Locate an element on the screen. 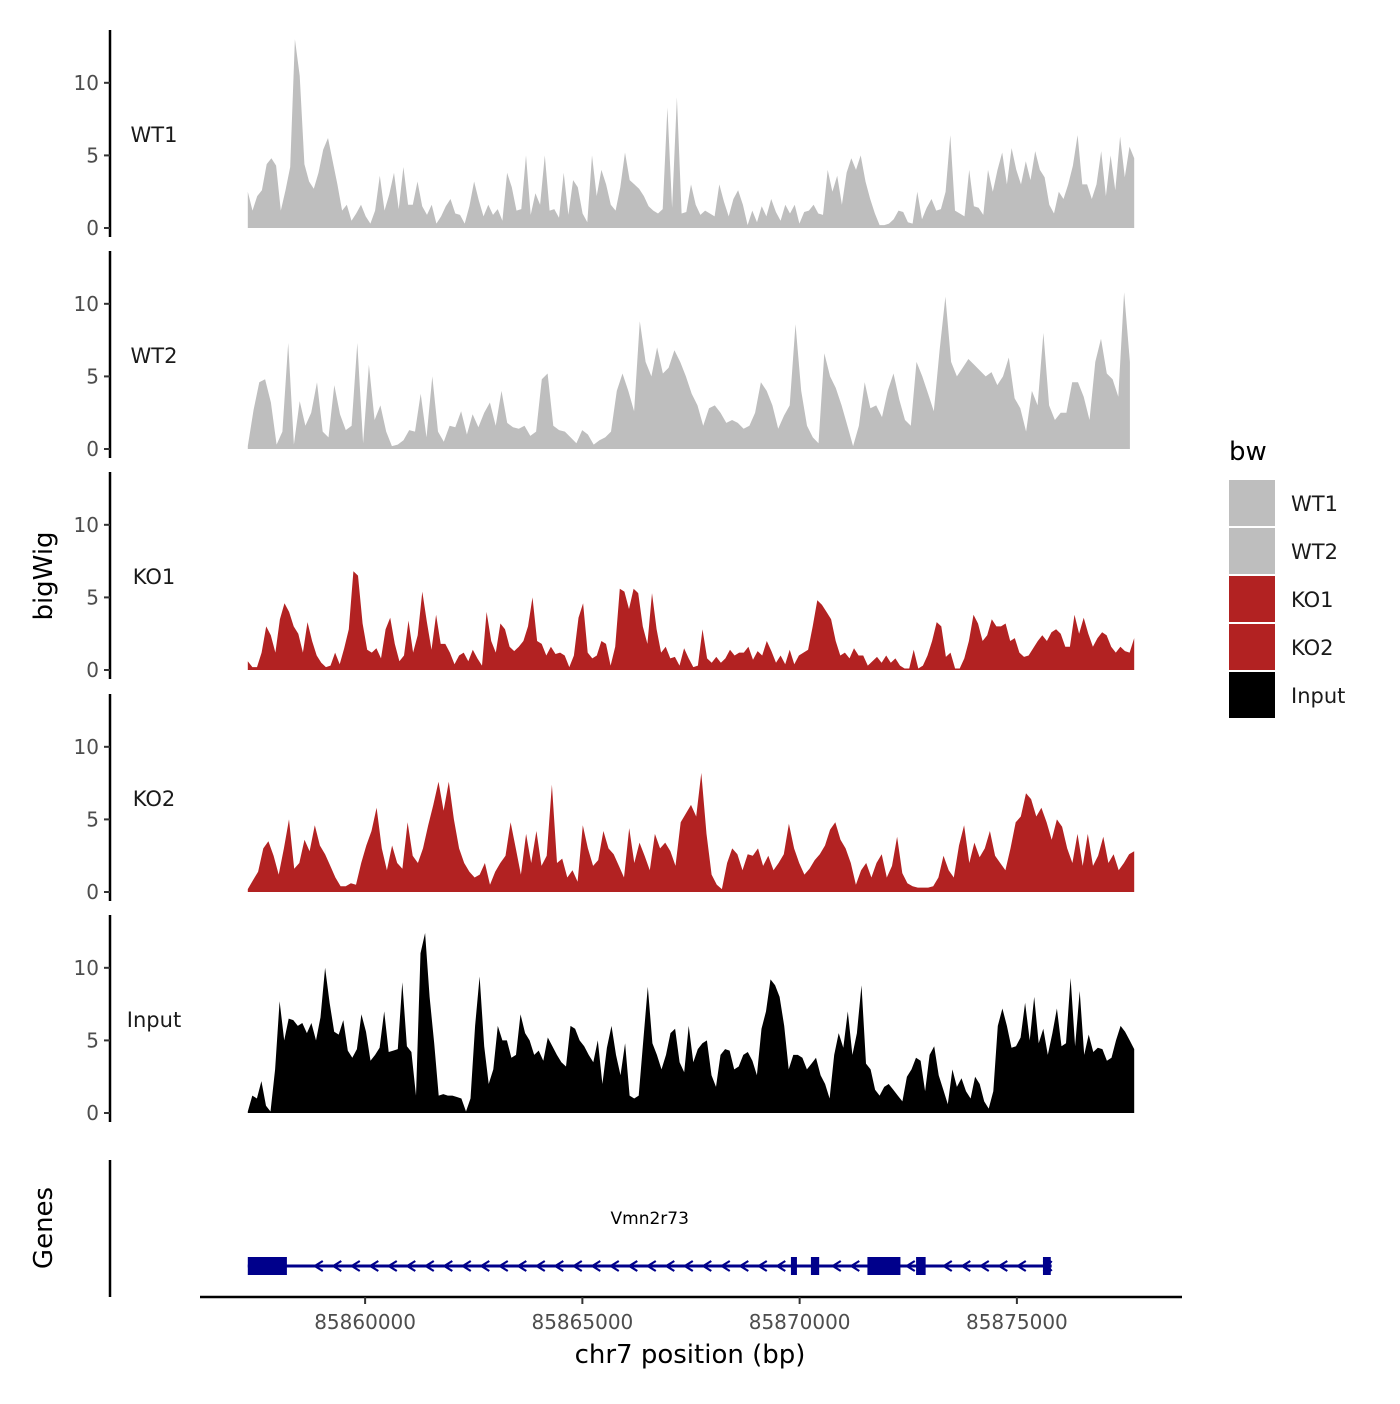  x-tick-label: 85870000 is located at coordinates (800, 1322).